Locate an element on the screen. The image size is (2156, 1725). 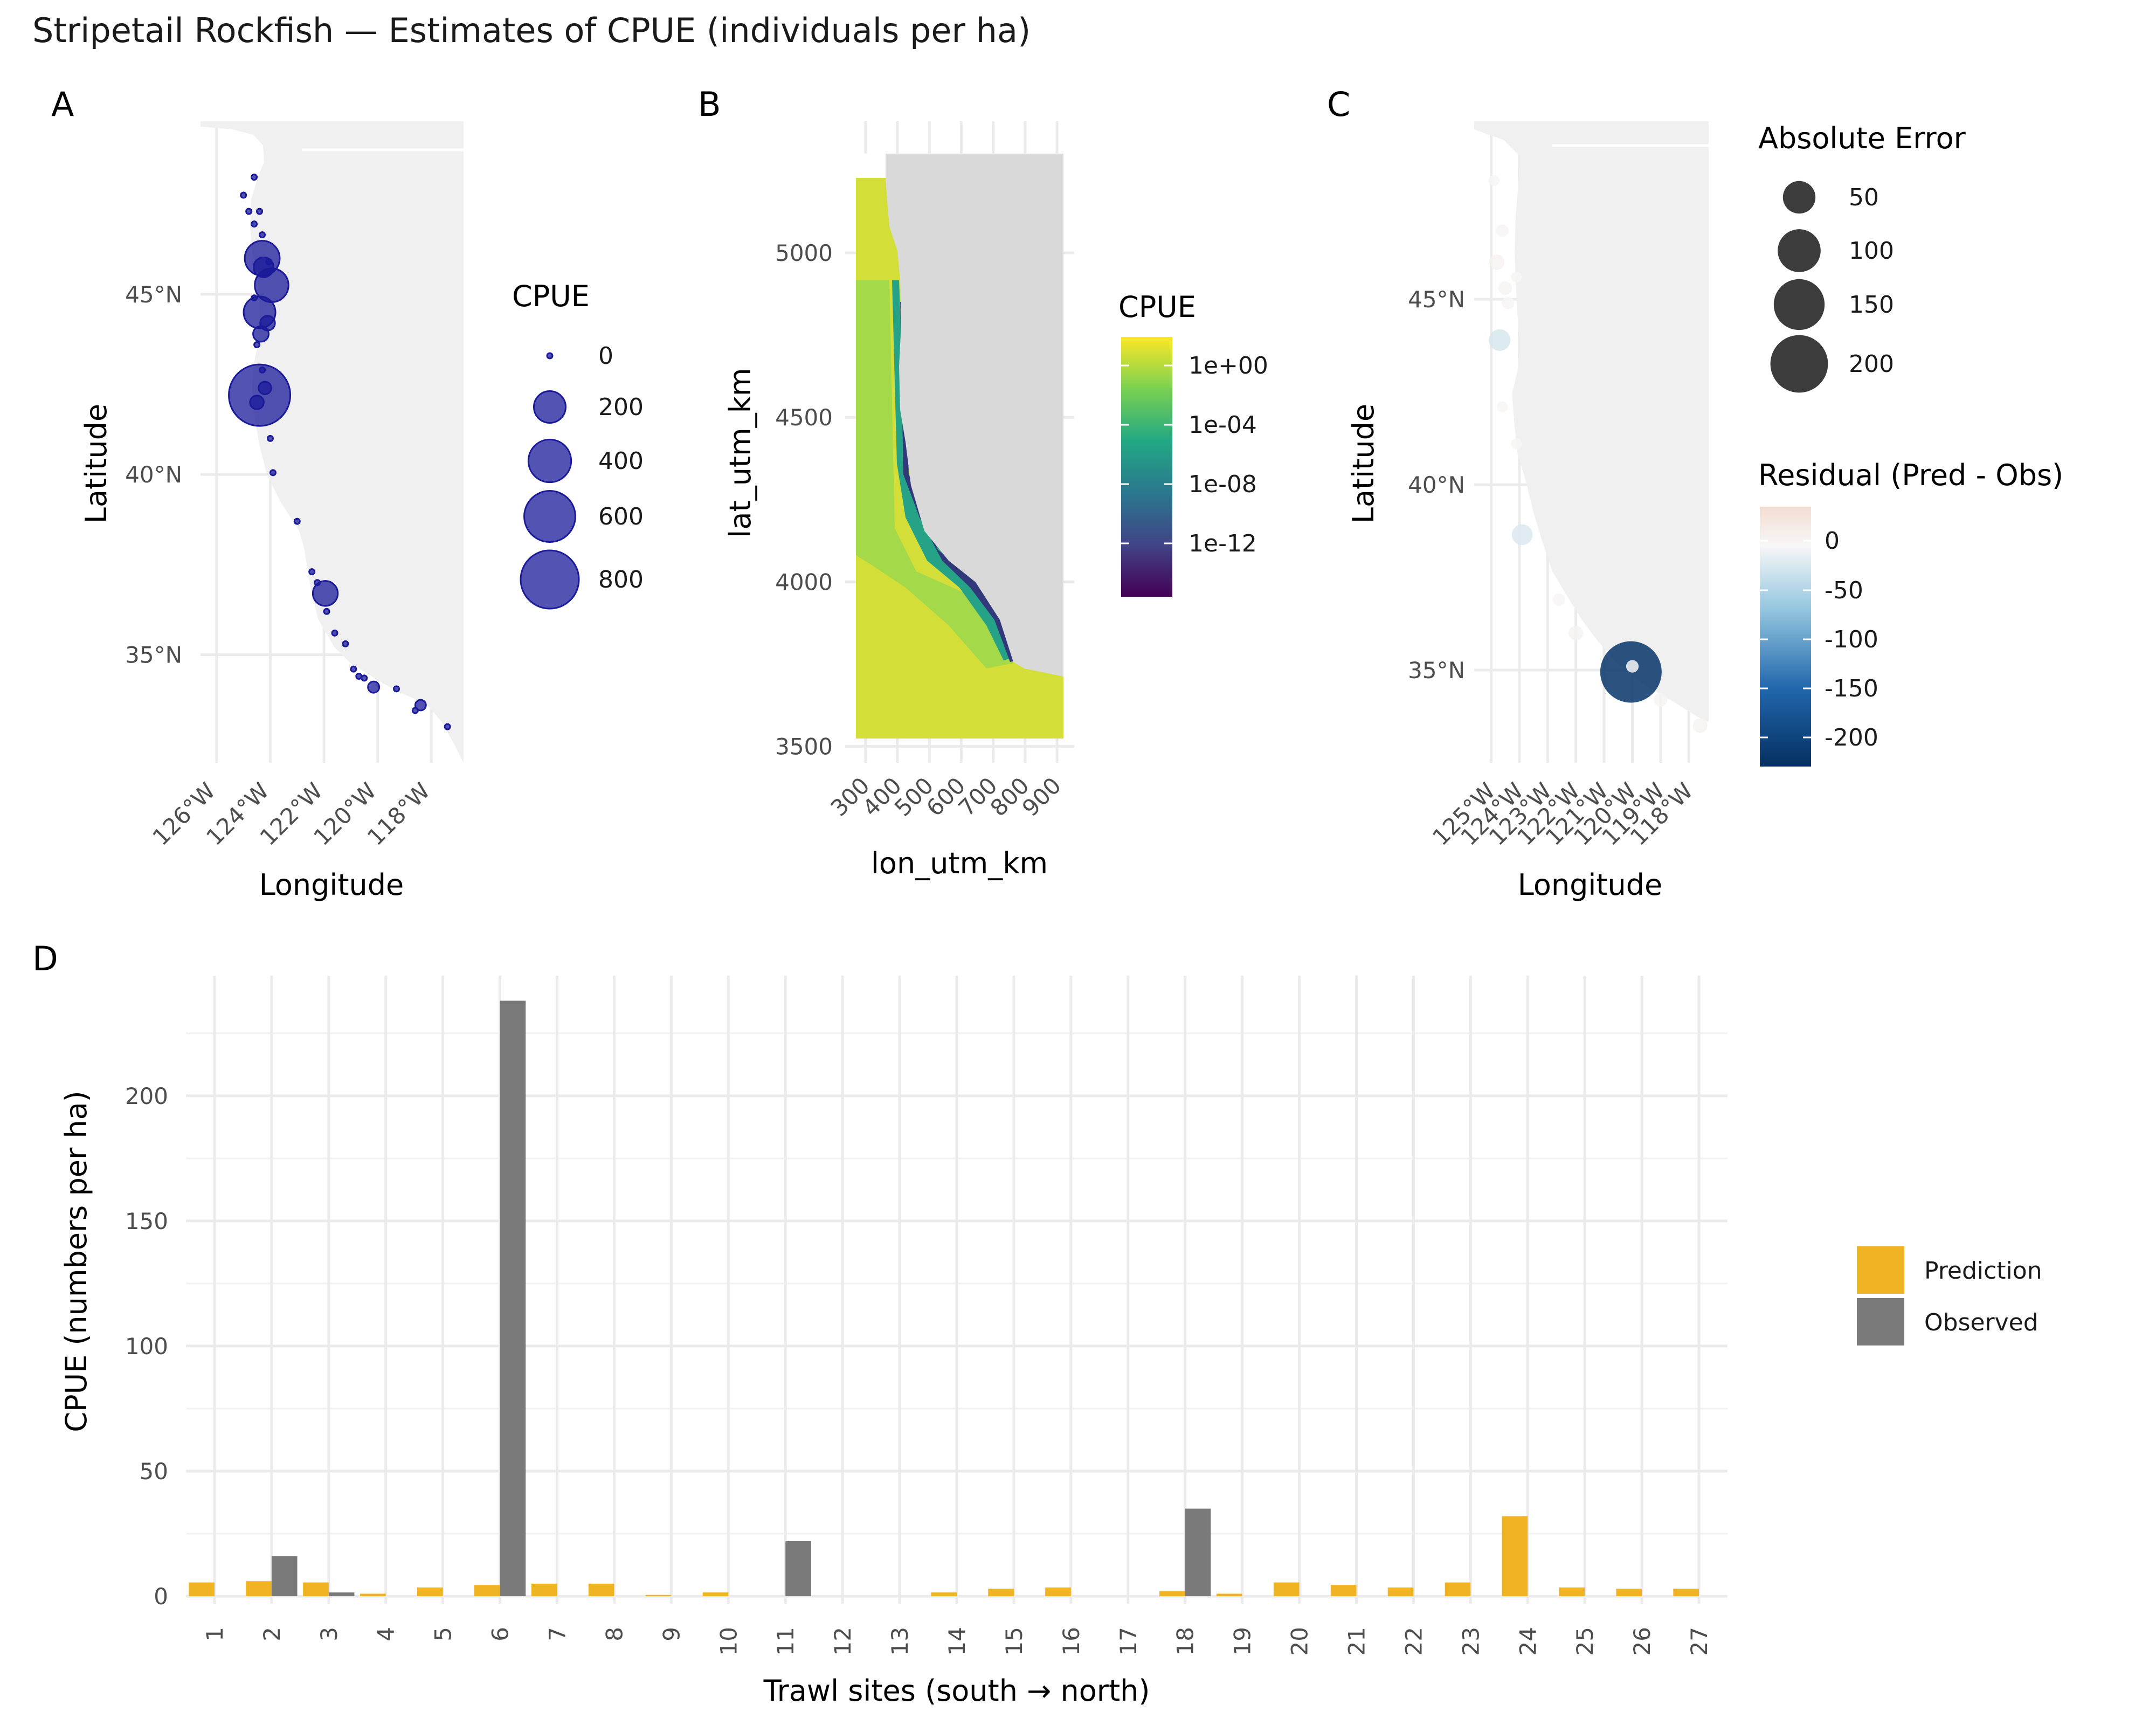
panel-d-x-tick-label: 15 is located at coordinates (1014, 1641).